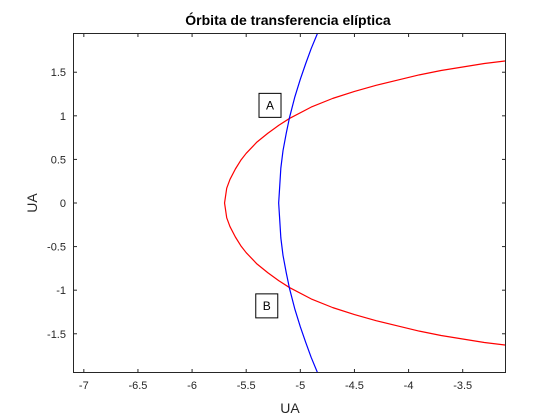  Describe the element at coordinates (58, 73) in the screenshot. I see `y-tick-label: 1.5` at that location.